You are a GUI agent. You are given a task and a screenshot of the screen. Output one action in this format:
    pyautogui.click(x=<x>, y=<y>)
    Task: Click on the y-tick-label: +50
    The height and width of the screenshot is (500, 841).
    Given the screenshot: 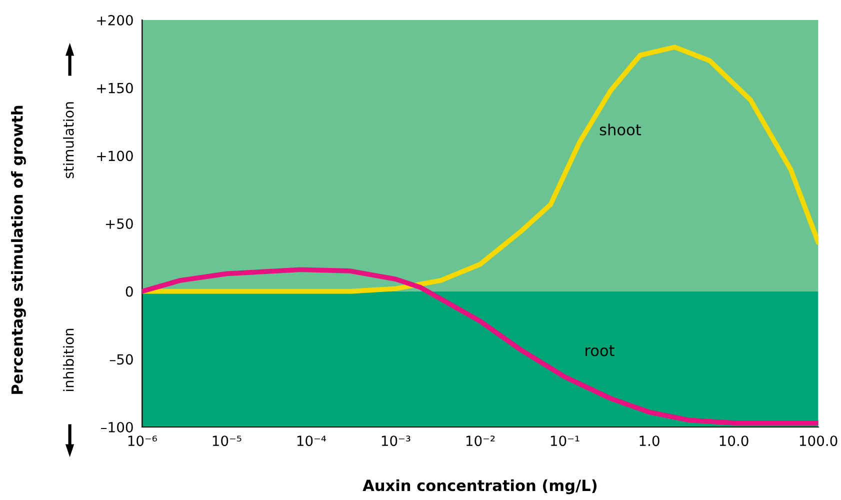 What is the action you would take?
    pyautogui.click(x=119, y=223)
    